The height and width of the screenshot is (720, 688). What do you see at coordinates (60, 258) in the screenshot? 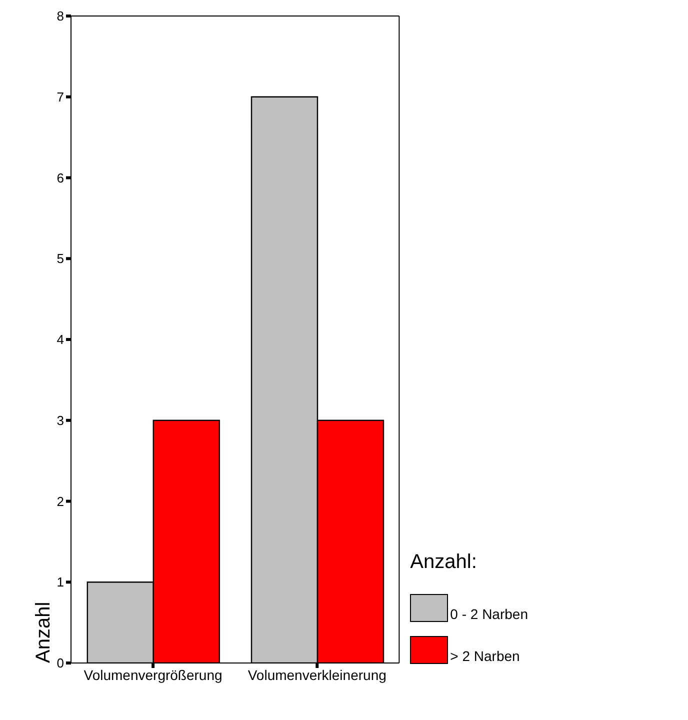
I see `y-tick-label: 5` at bounding box center [60, 258].